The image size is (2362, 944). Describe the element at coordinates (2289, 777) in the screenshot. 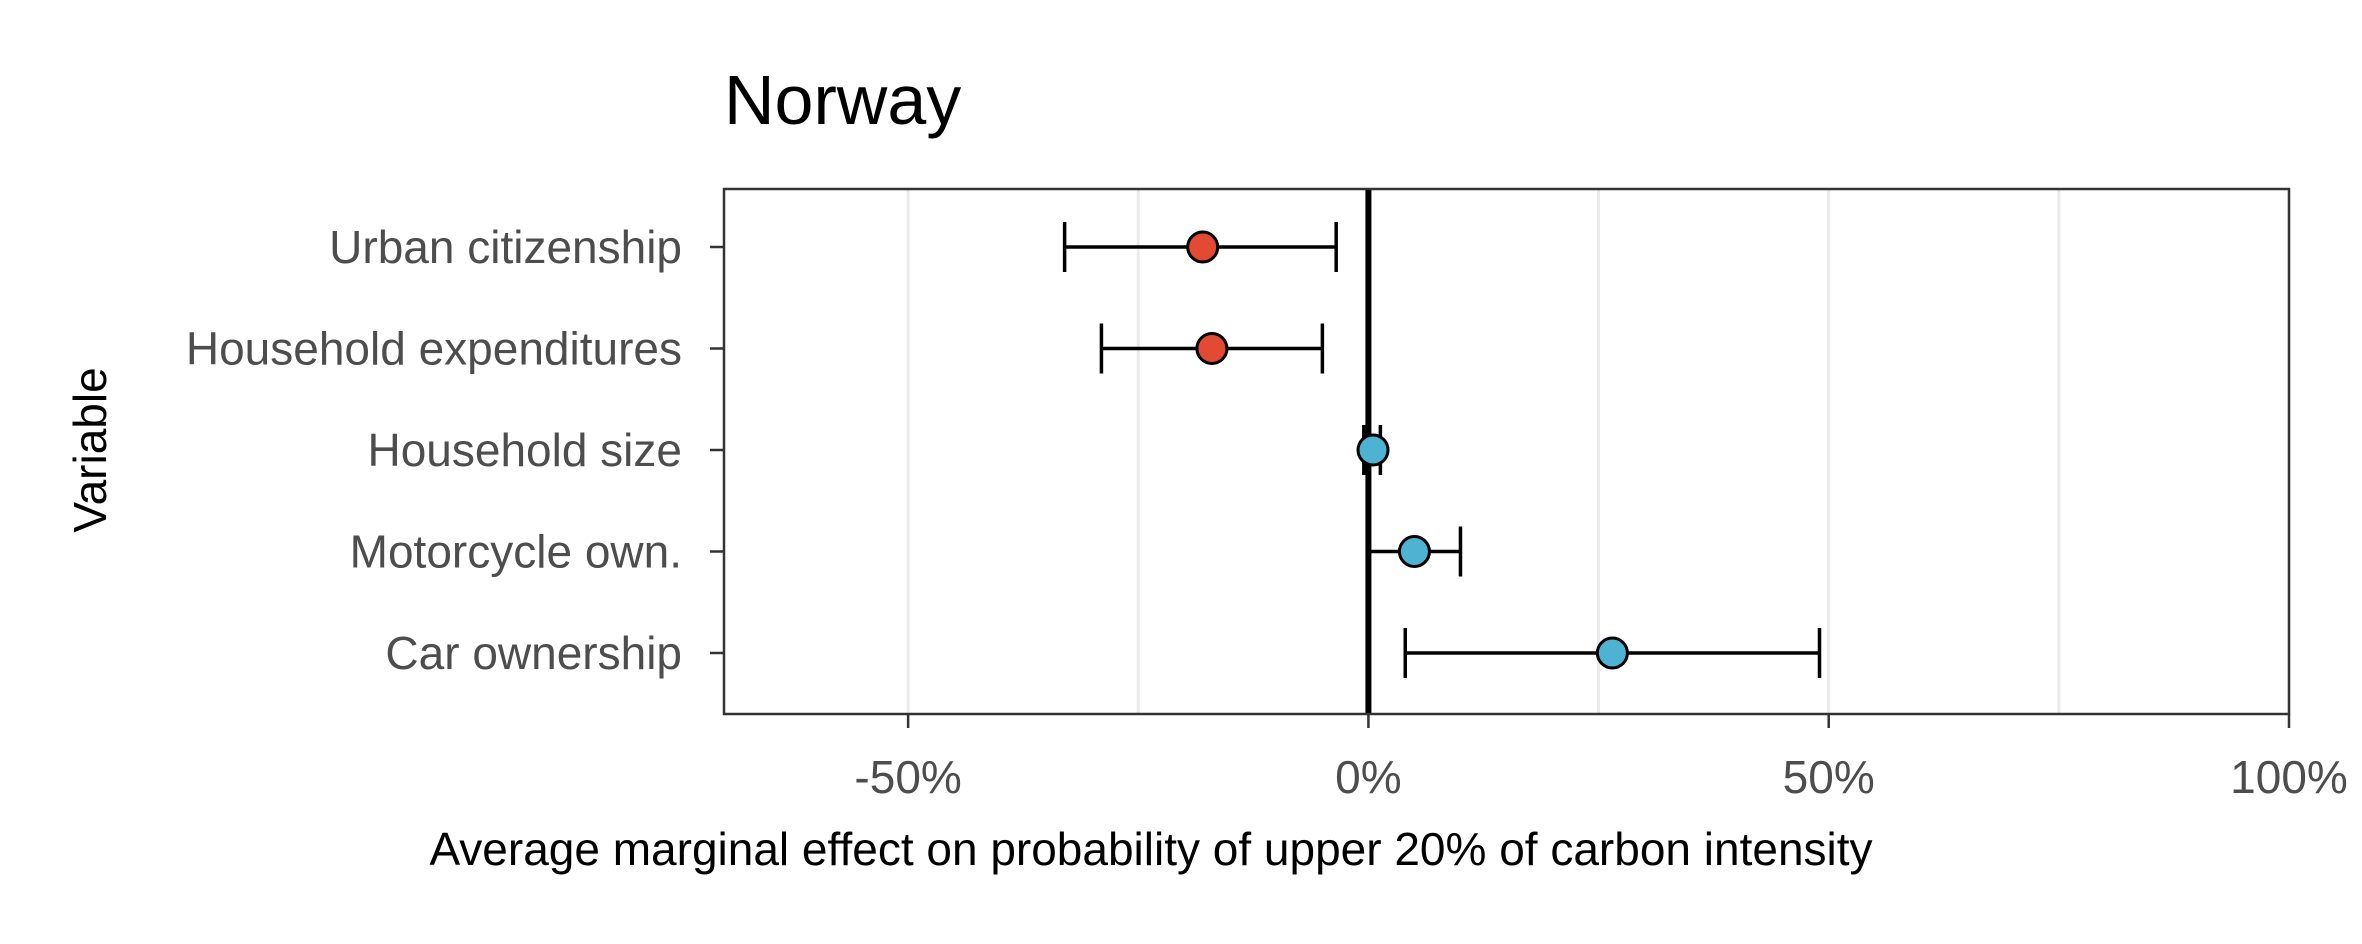

I see `x-tick-label: 100%` at that location.